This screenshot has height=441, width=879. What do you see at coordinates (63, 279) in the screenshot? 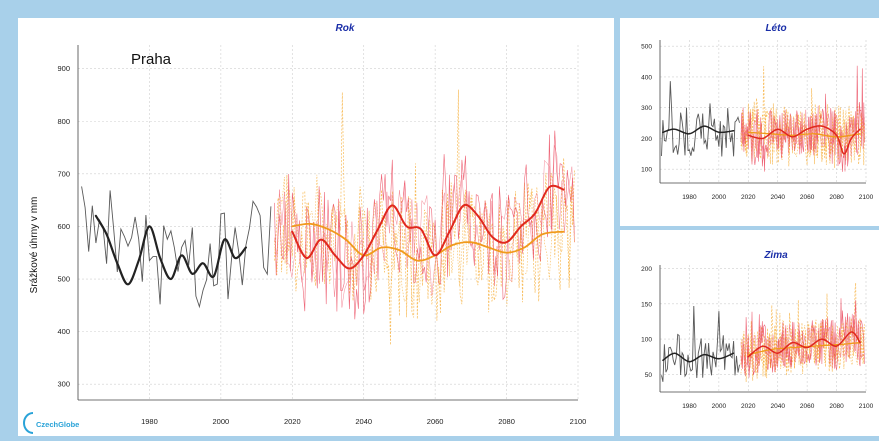
I see `y-tick-label-rok-2: 500` at bounding box center [63, 279].